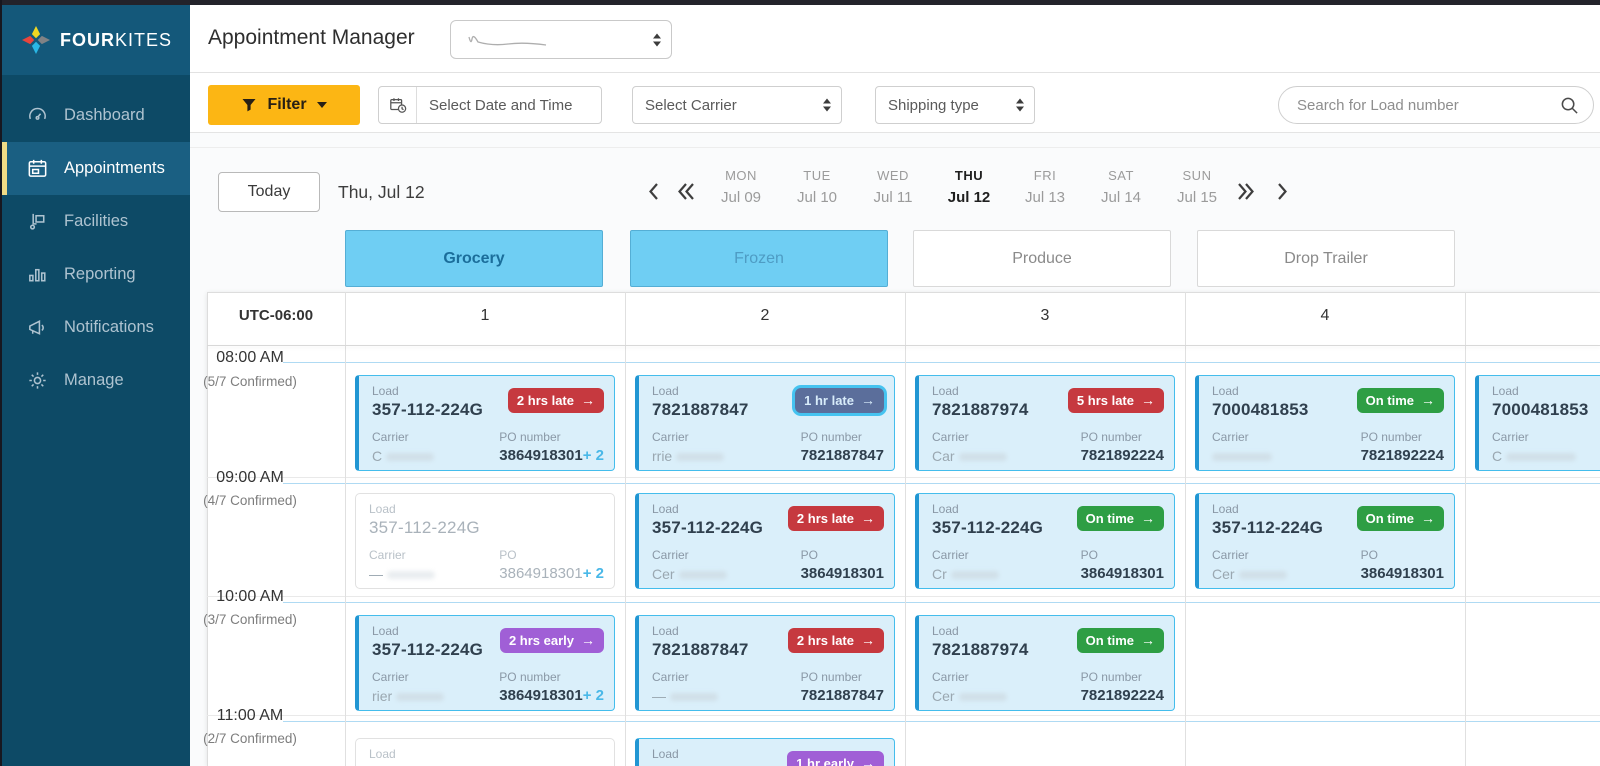 Image resolution: width=1600 pixels, height=766 pixels. Describe the element at coordinates (551, 640) in the screenshot. I see `status-badge: 2 hrs early →` at that location.